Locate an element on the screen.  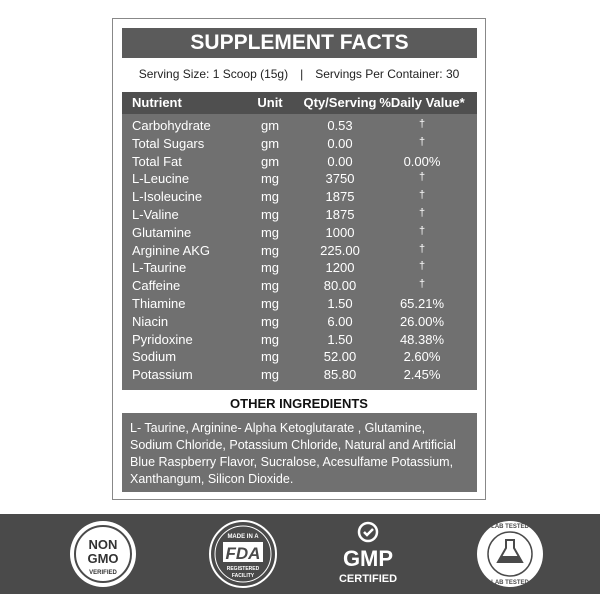
nutrient-cell: Sodium is located at coordinates (154, 357).